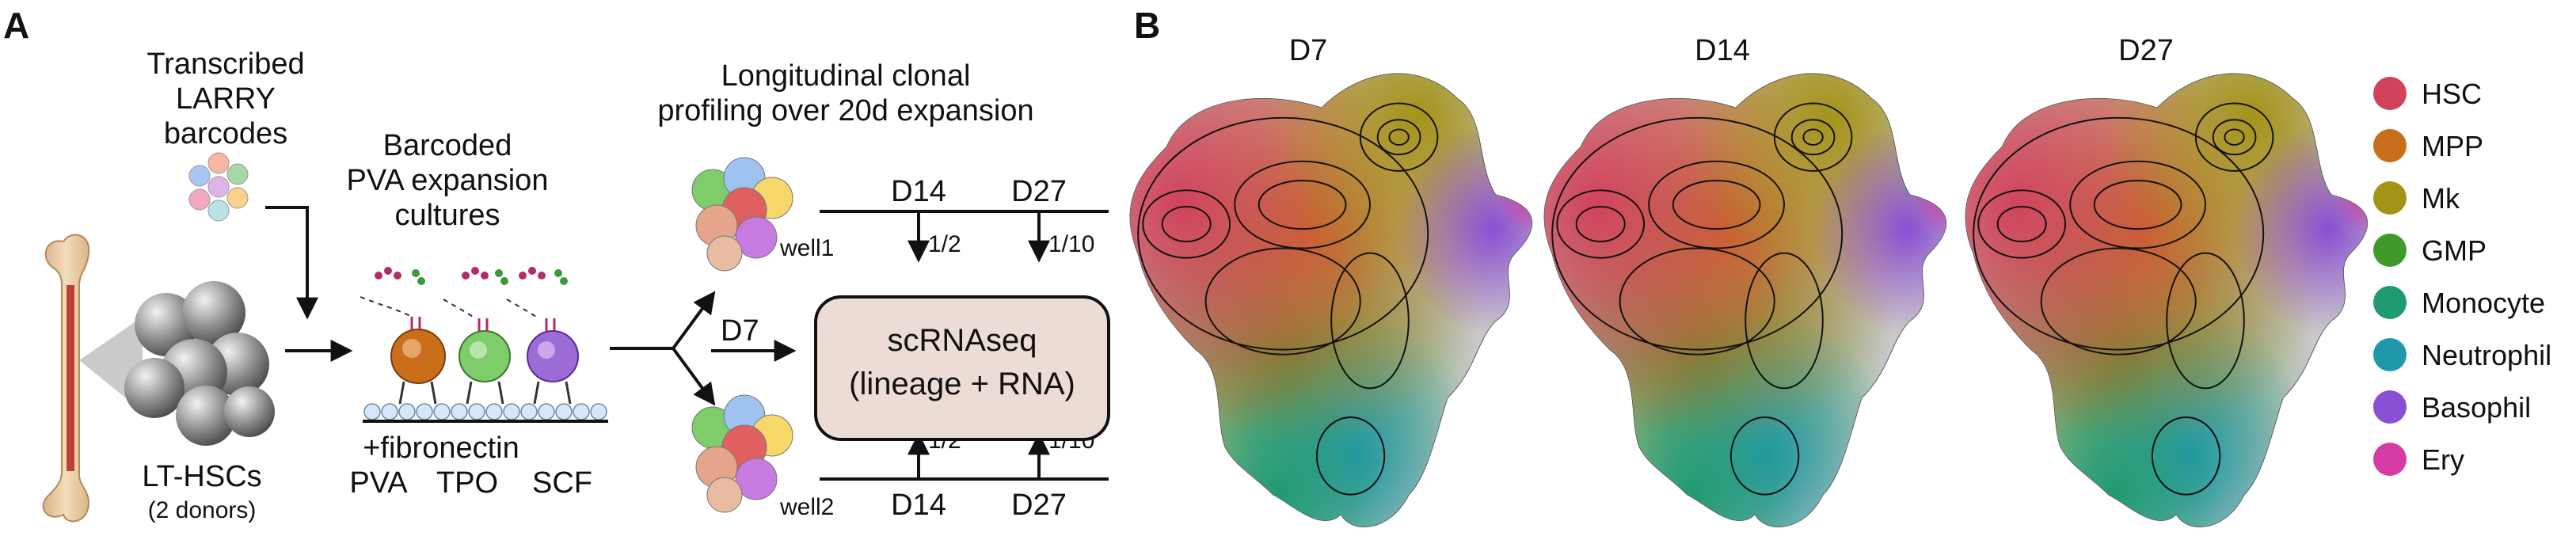 Image resolution: width=2576 pixels, height=540 pixels. Describe the element at coordinates (202, 510) in the screenshot. I see `hsc-donors: (2 donors)` at that location.